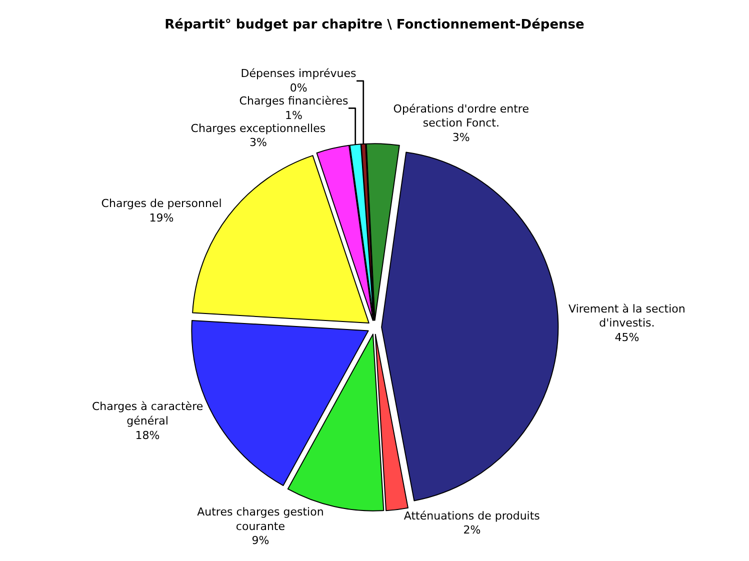 This screenshot has width=749, height=561. Describe the element at coordinates (299, 88) in the screenshot. I see `data-label: 0%` at that location.